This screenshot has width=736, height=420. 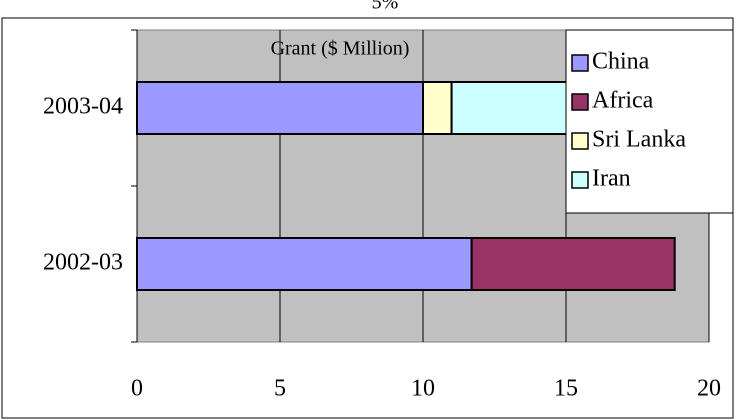 What do you see at coordinates (423, 389) in the screenshot?
I see `x-tick-label: 10` at bounding box center [423, 389].